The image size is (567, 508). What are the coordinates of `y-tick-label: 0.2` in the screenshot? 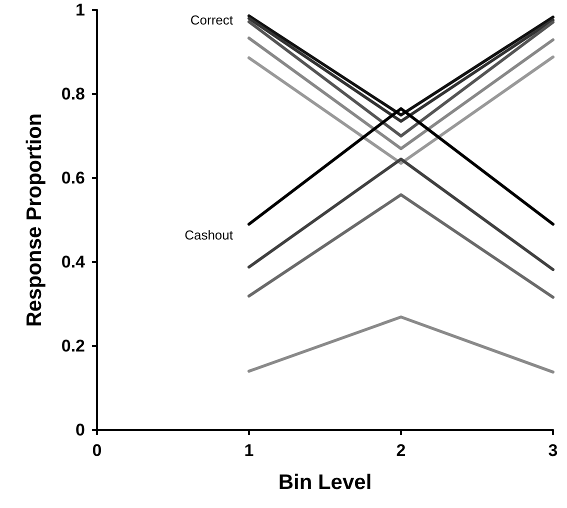 It's located at (73, 346).